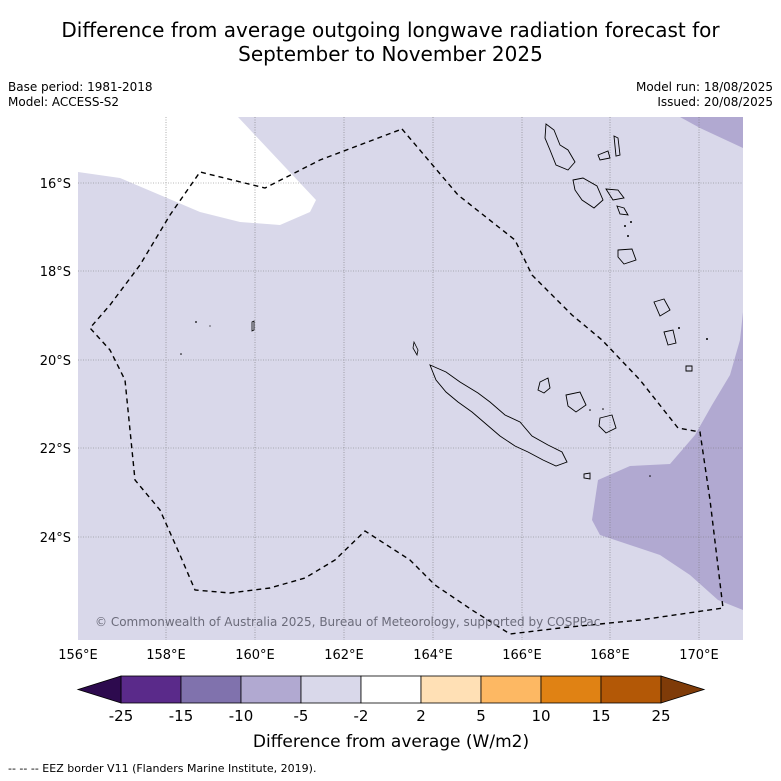  What do you see at coordinates (627, 256) in the screenshot?
I see `efate-island` at bounding box center [627, 256].